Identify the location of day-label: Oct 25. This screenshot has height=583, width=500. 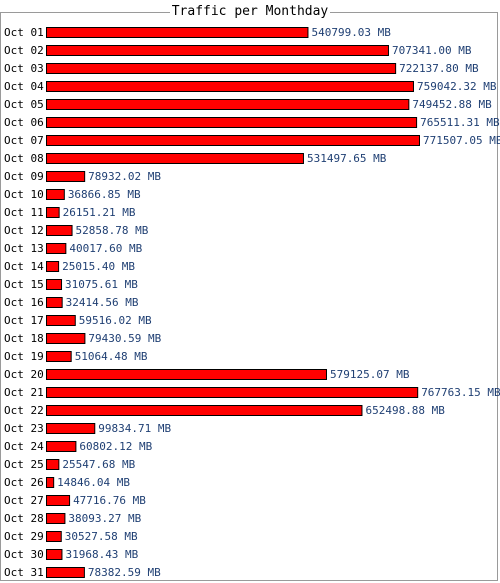
(24, 464).